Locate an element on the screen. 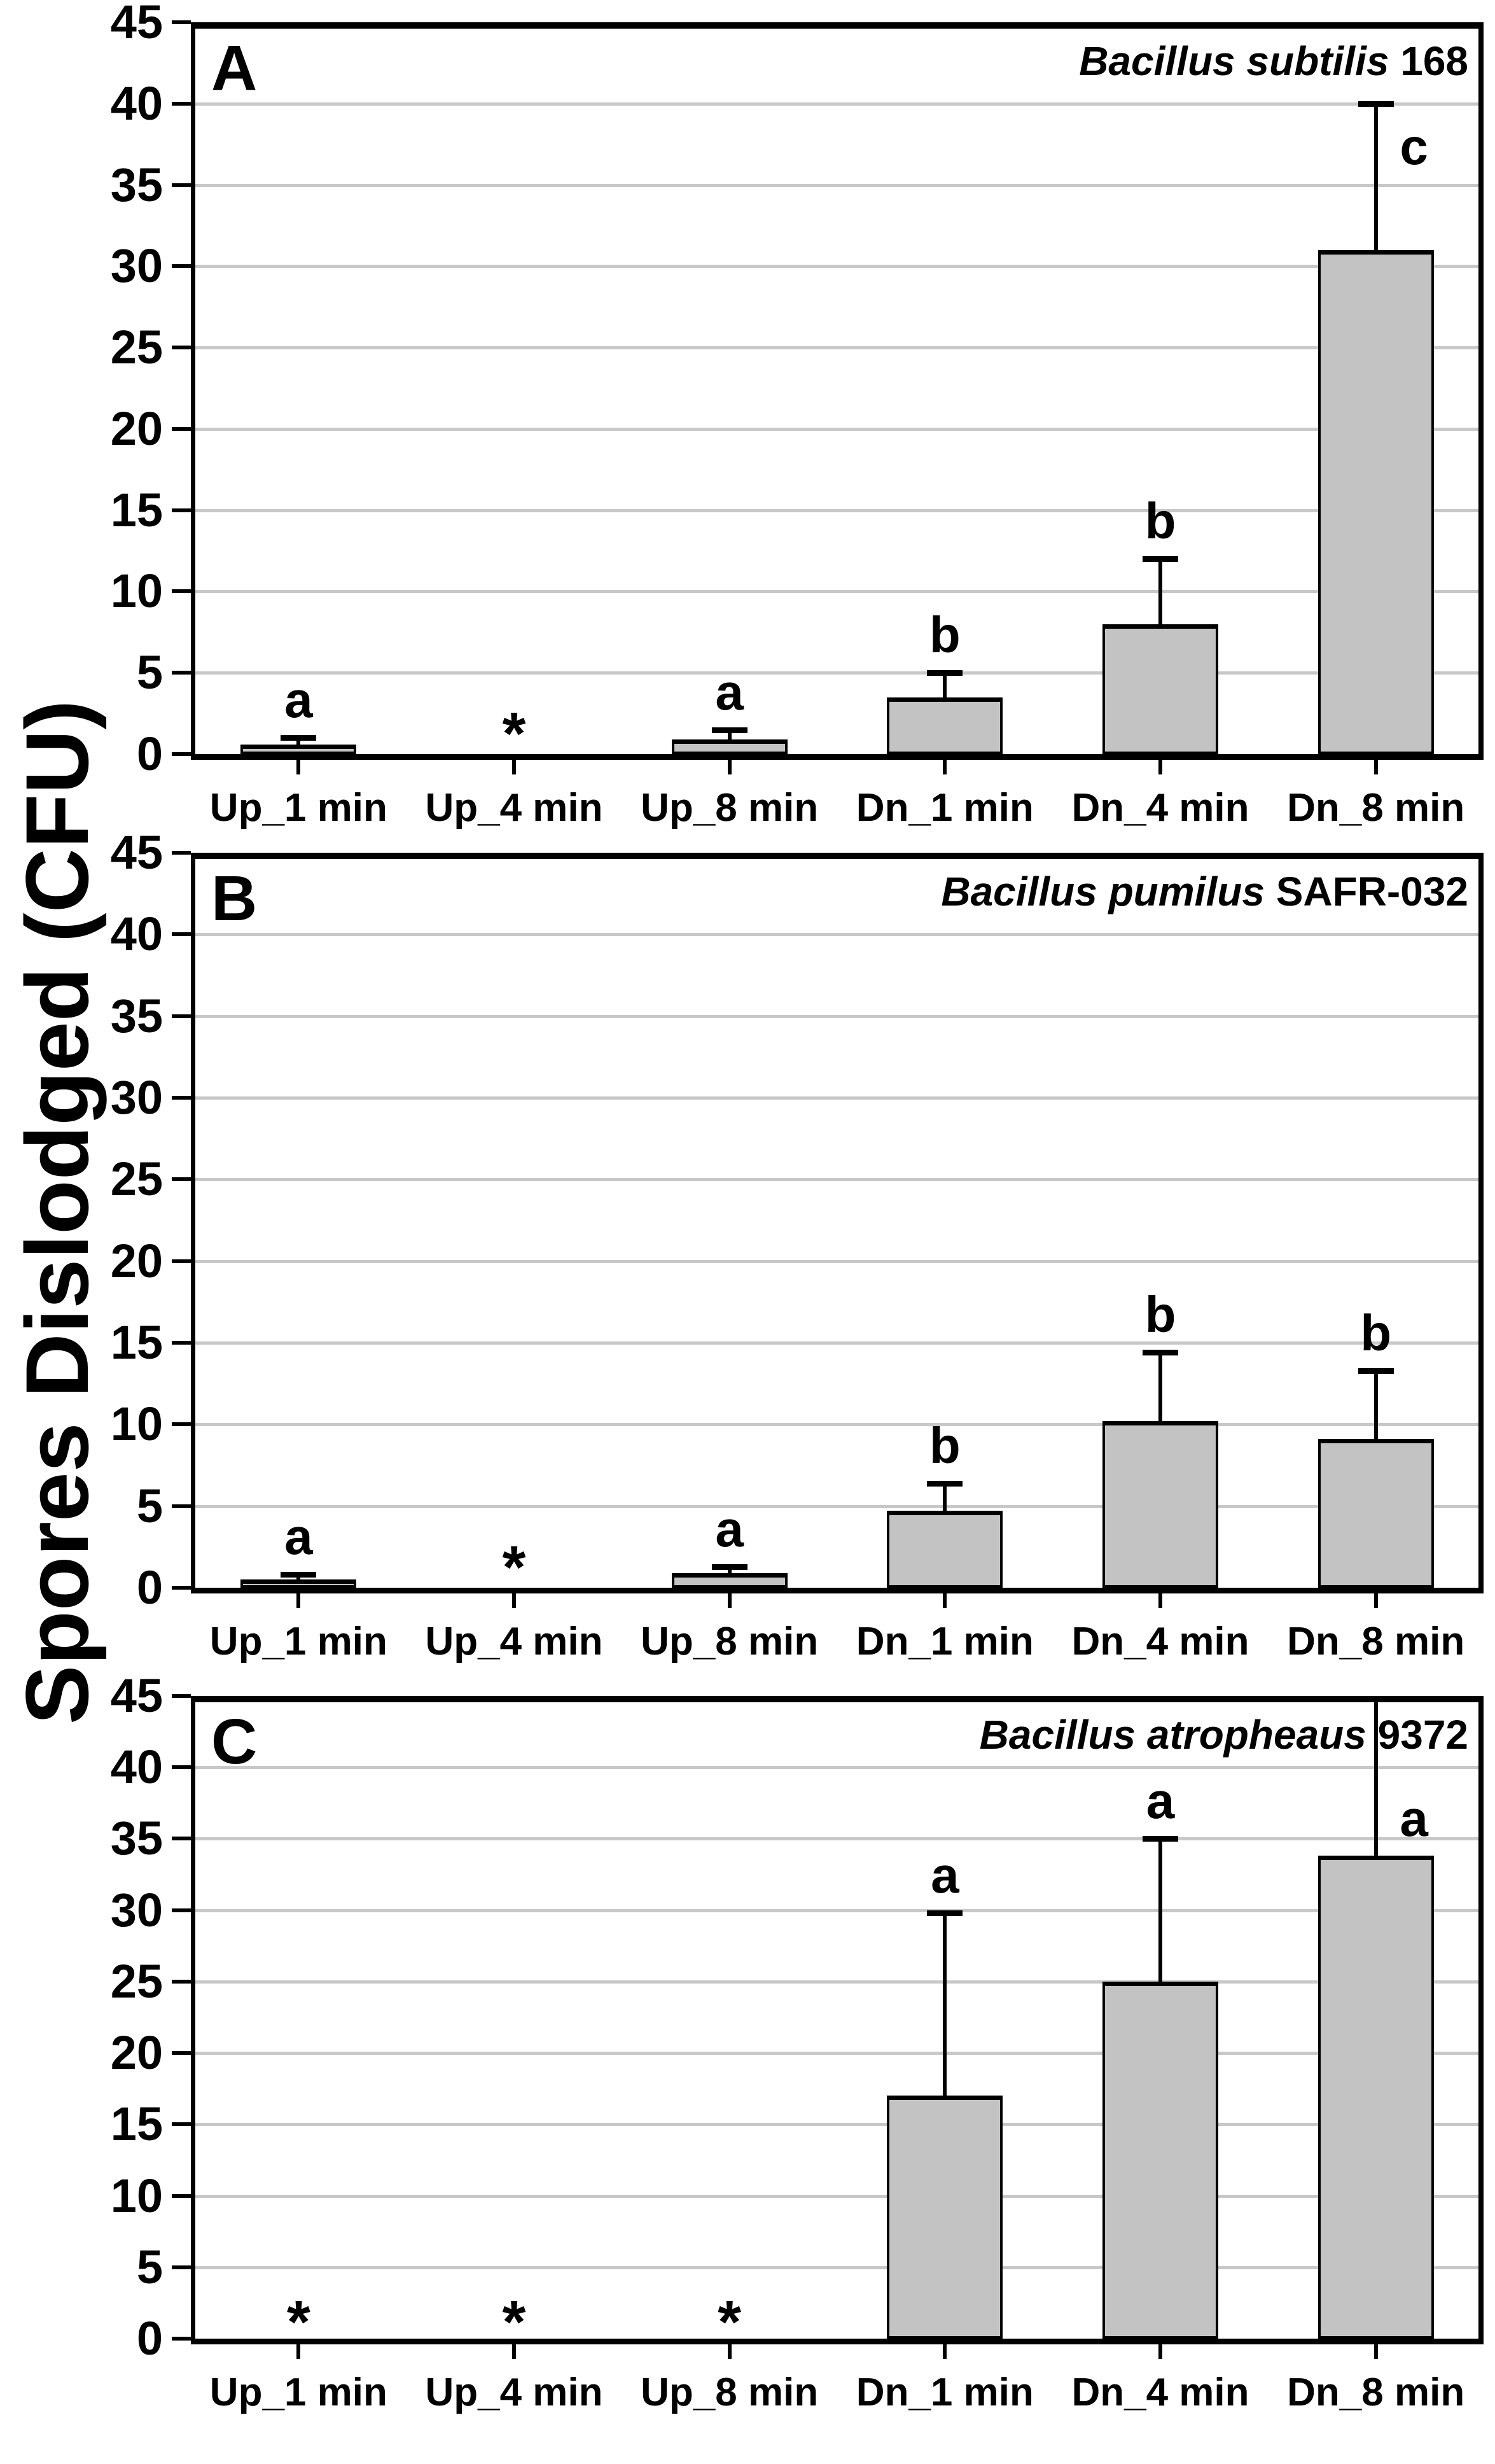  y-tick-label-c-20: 20 is located at coordinates (136, 2053).